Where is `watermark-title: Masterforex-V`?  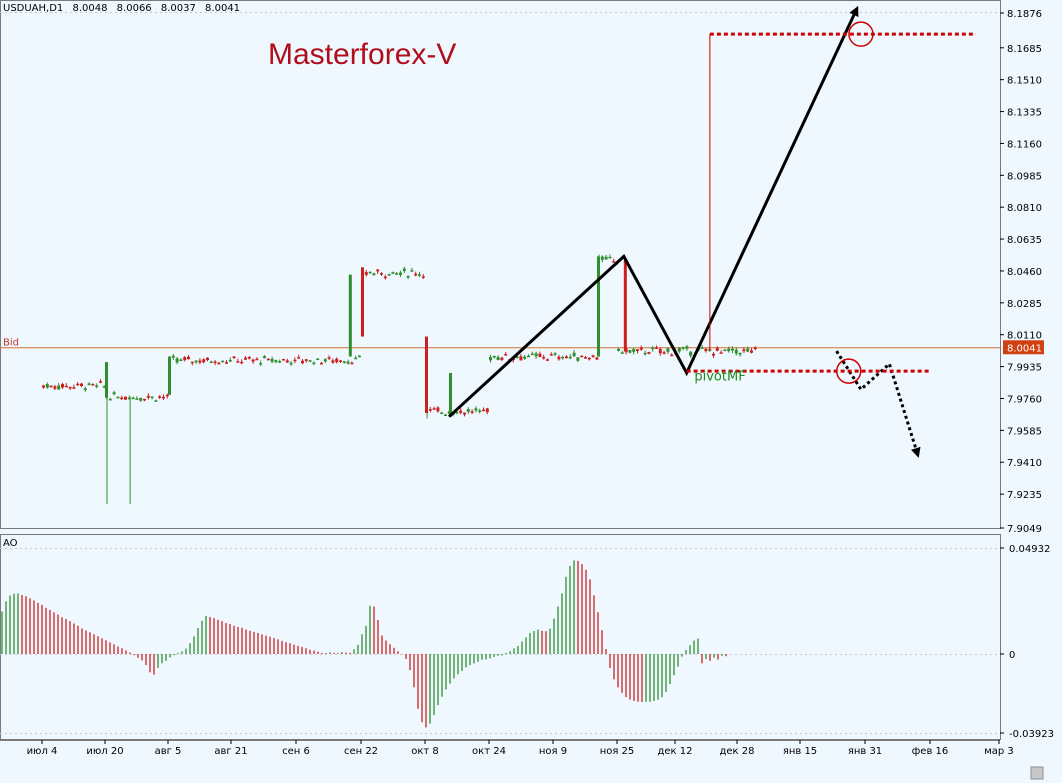 watermark-title: Masterforex-V is located at coordinates (362, 54).